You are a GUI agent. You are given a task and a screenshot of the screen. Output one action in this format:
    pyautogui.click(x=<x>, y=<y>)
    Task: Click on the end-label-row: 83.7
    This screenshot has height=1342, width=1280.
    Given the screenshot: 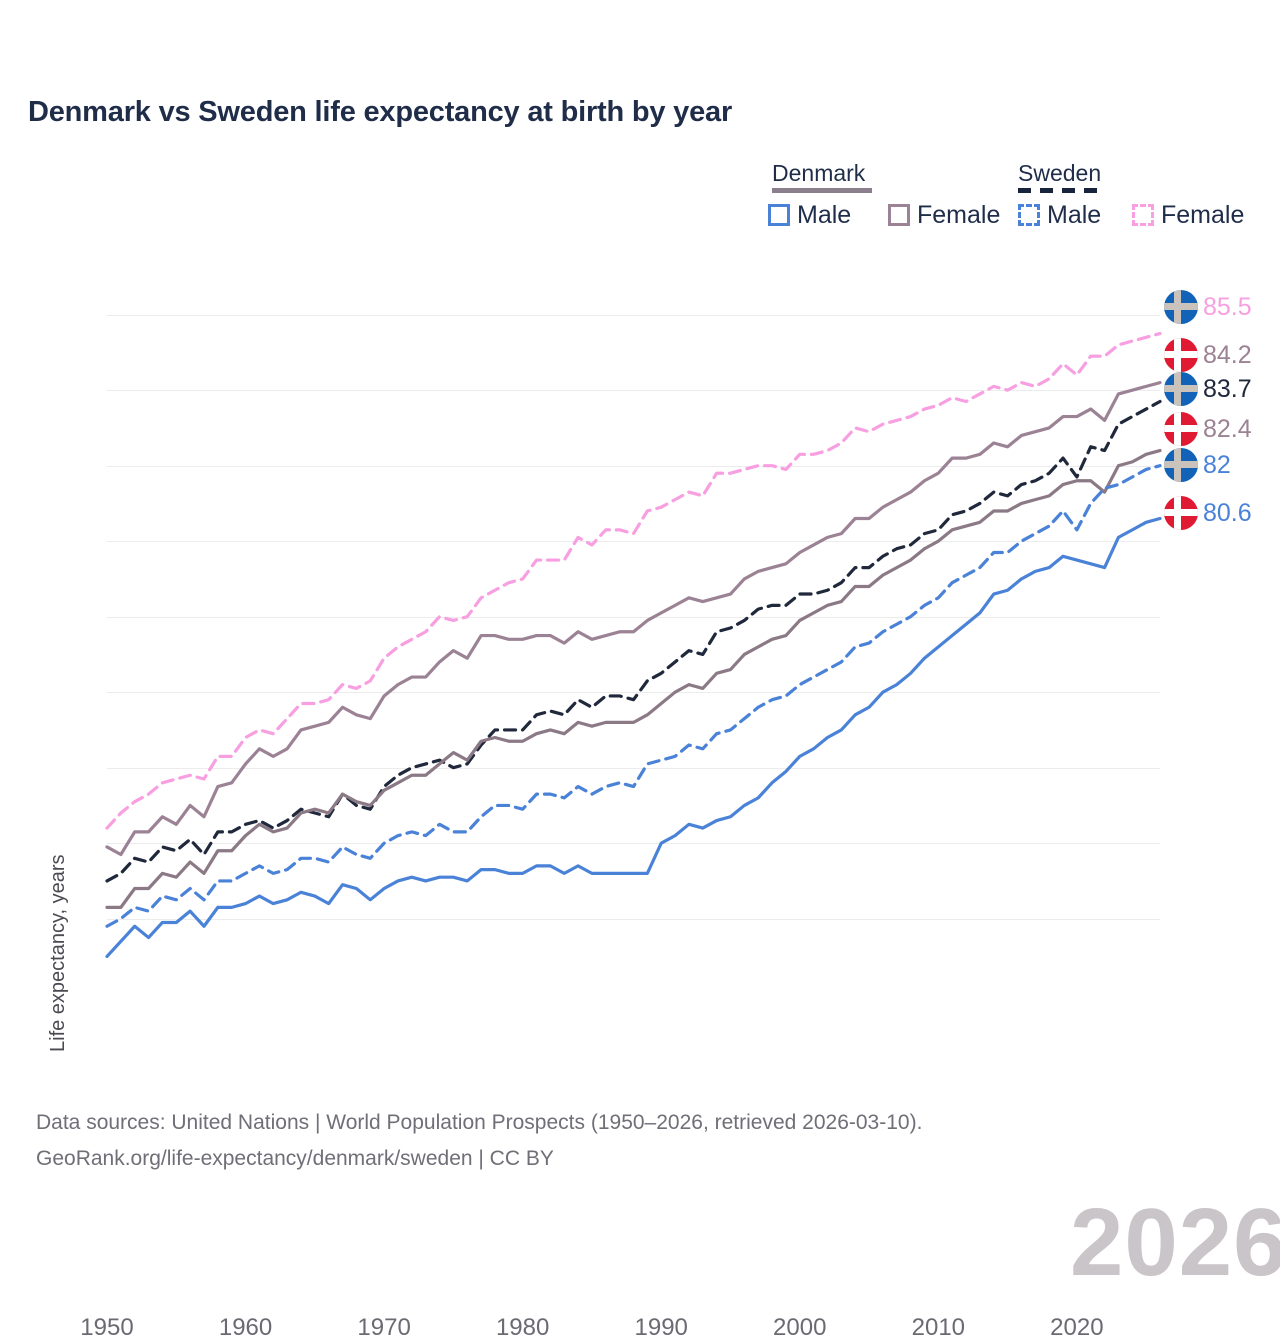 What is the action you would take?
    pyautogui.click(x=1208, y=389)
    